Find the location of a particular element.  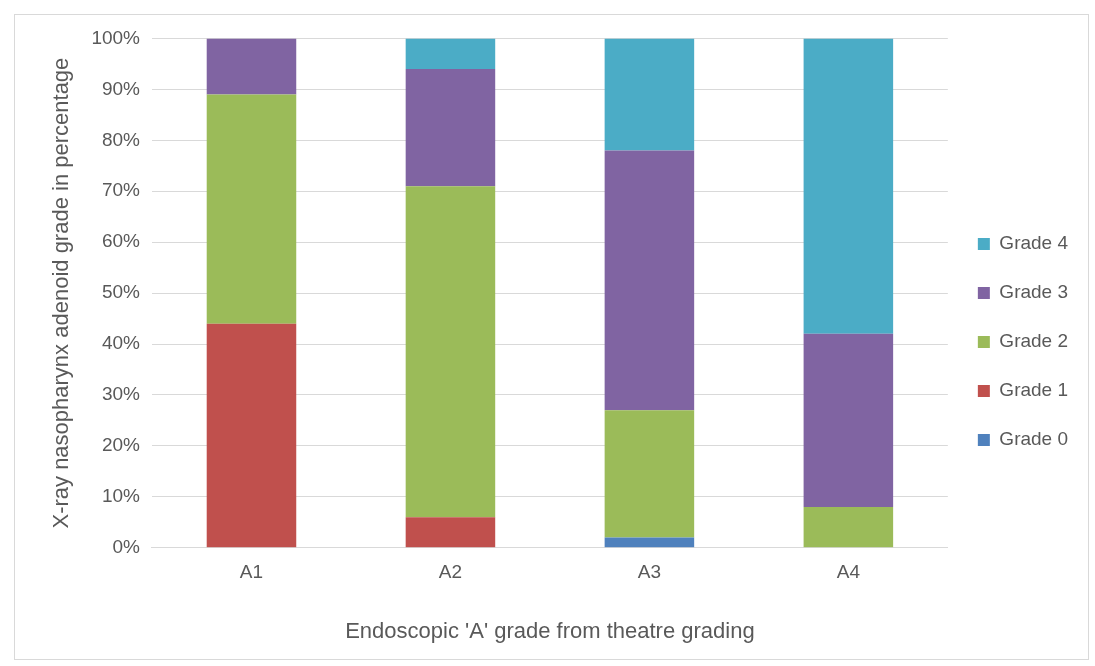

legend-label: Grade 1 is located at coordinates (1033, 390).